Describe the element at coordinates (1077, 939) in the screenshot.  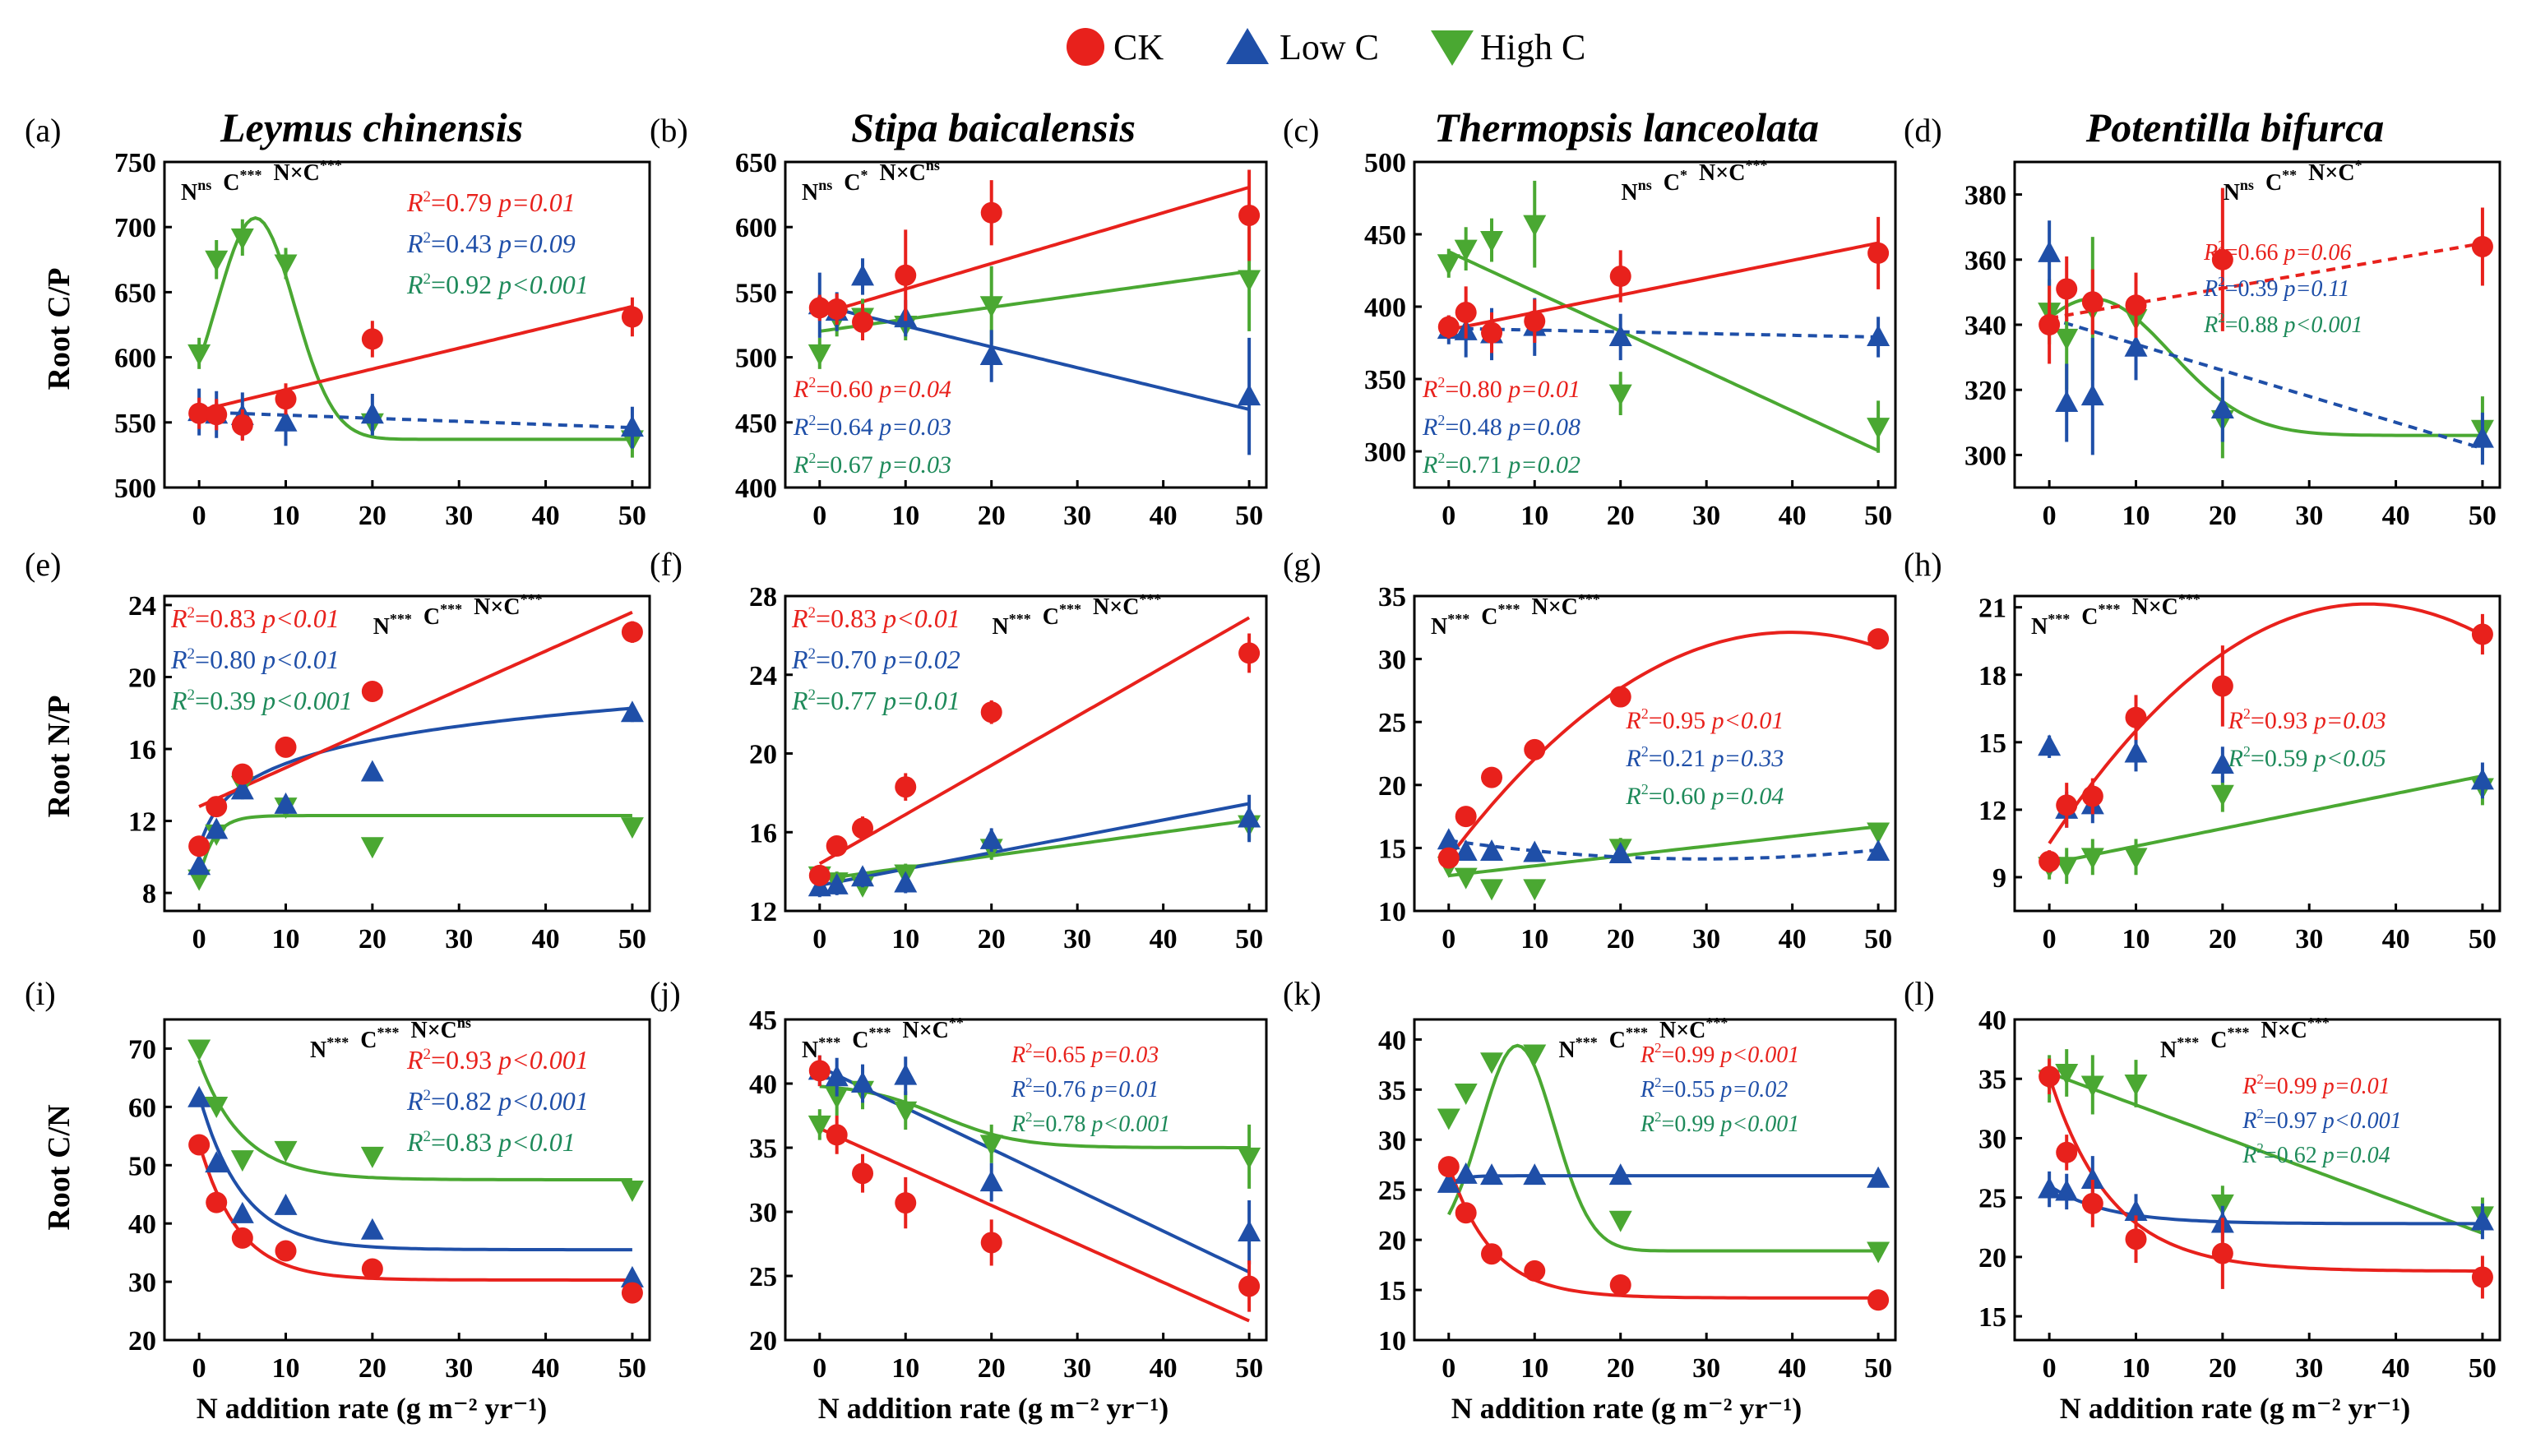
I see `x-tick-label: 30` at that location.